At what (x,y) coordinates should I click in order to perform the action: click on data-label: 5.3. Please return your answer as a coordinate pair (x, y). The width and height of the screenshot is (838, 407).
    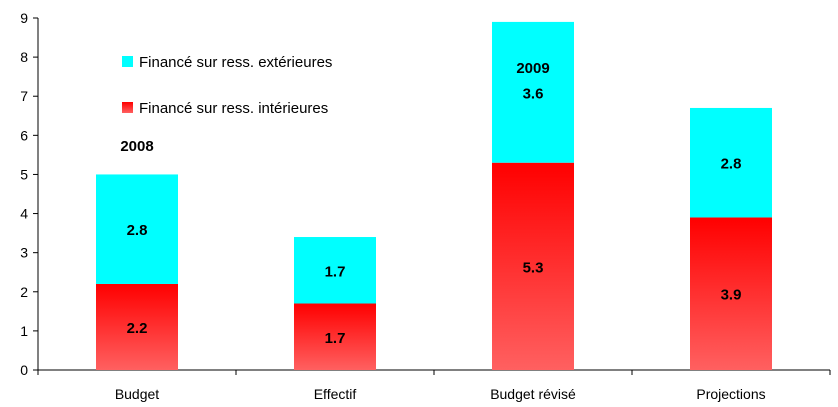
    Looking at the image, I should click on (533, 267).